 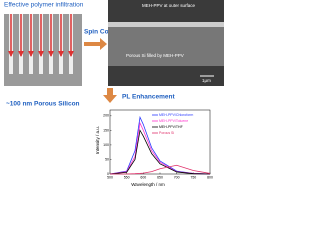 I want to click on spin-label: Spin Coating, so click(x=104, y=32).